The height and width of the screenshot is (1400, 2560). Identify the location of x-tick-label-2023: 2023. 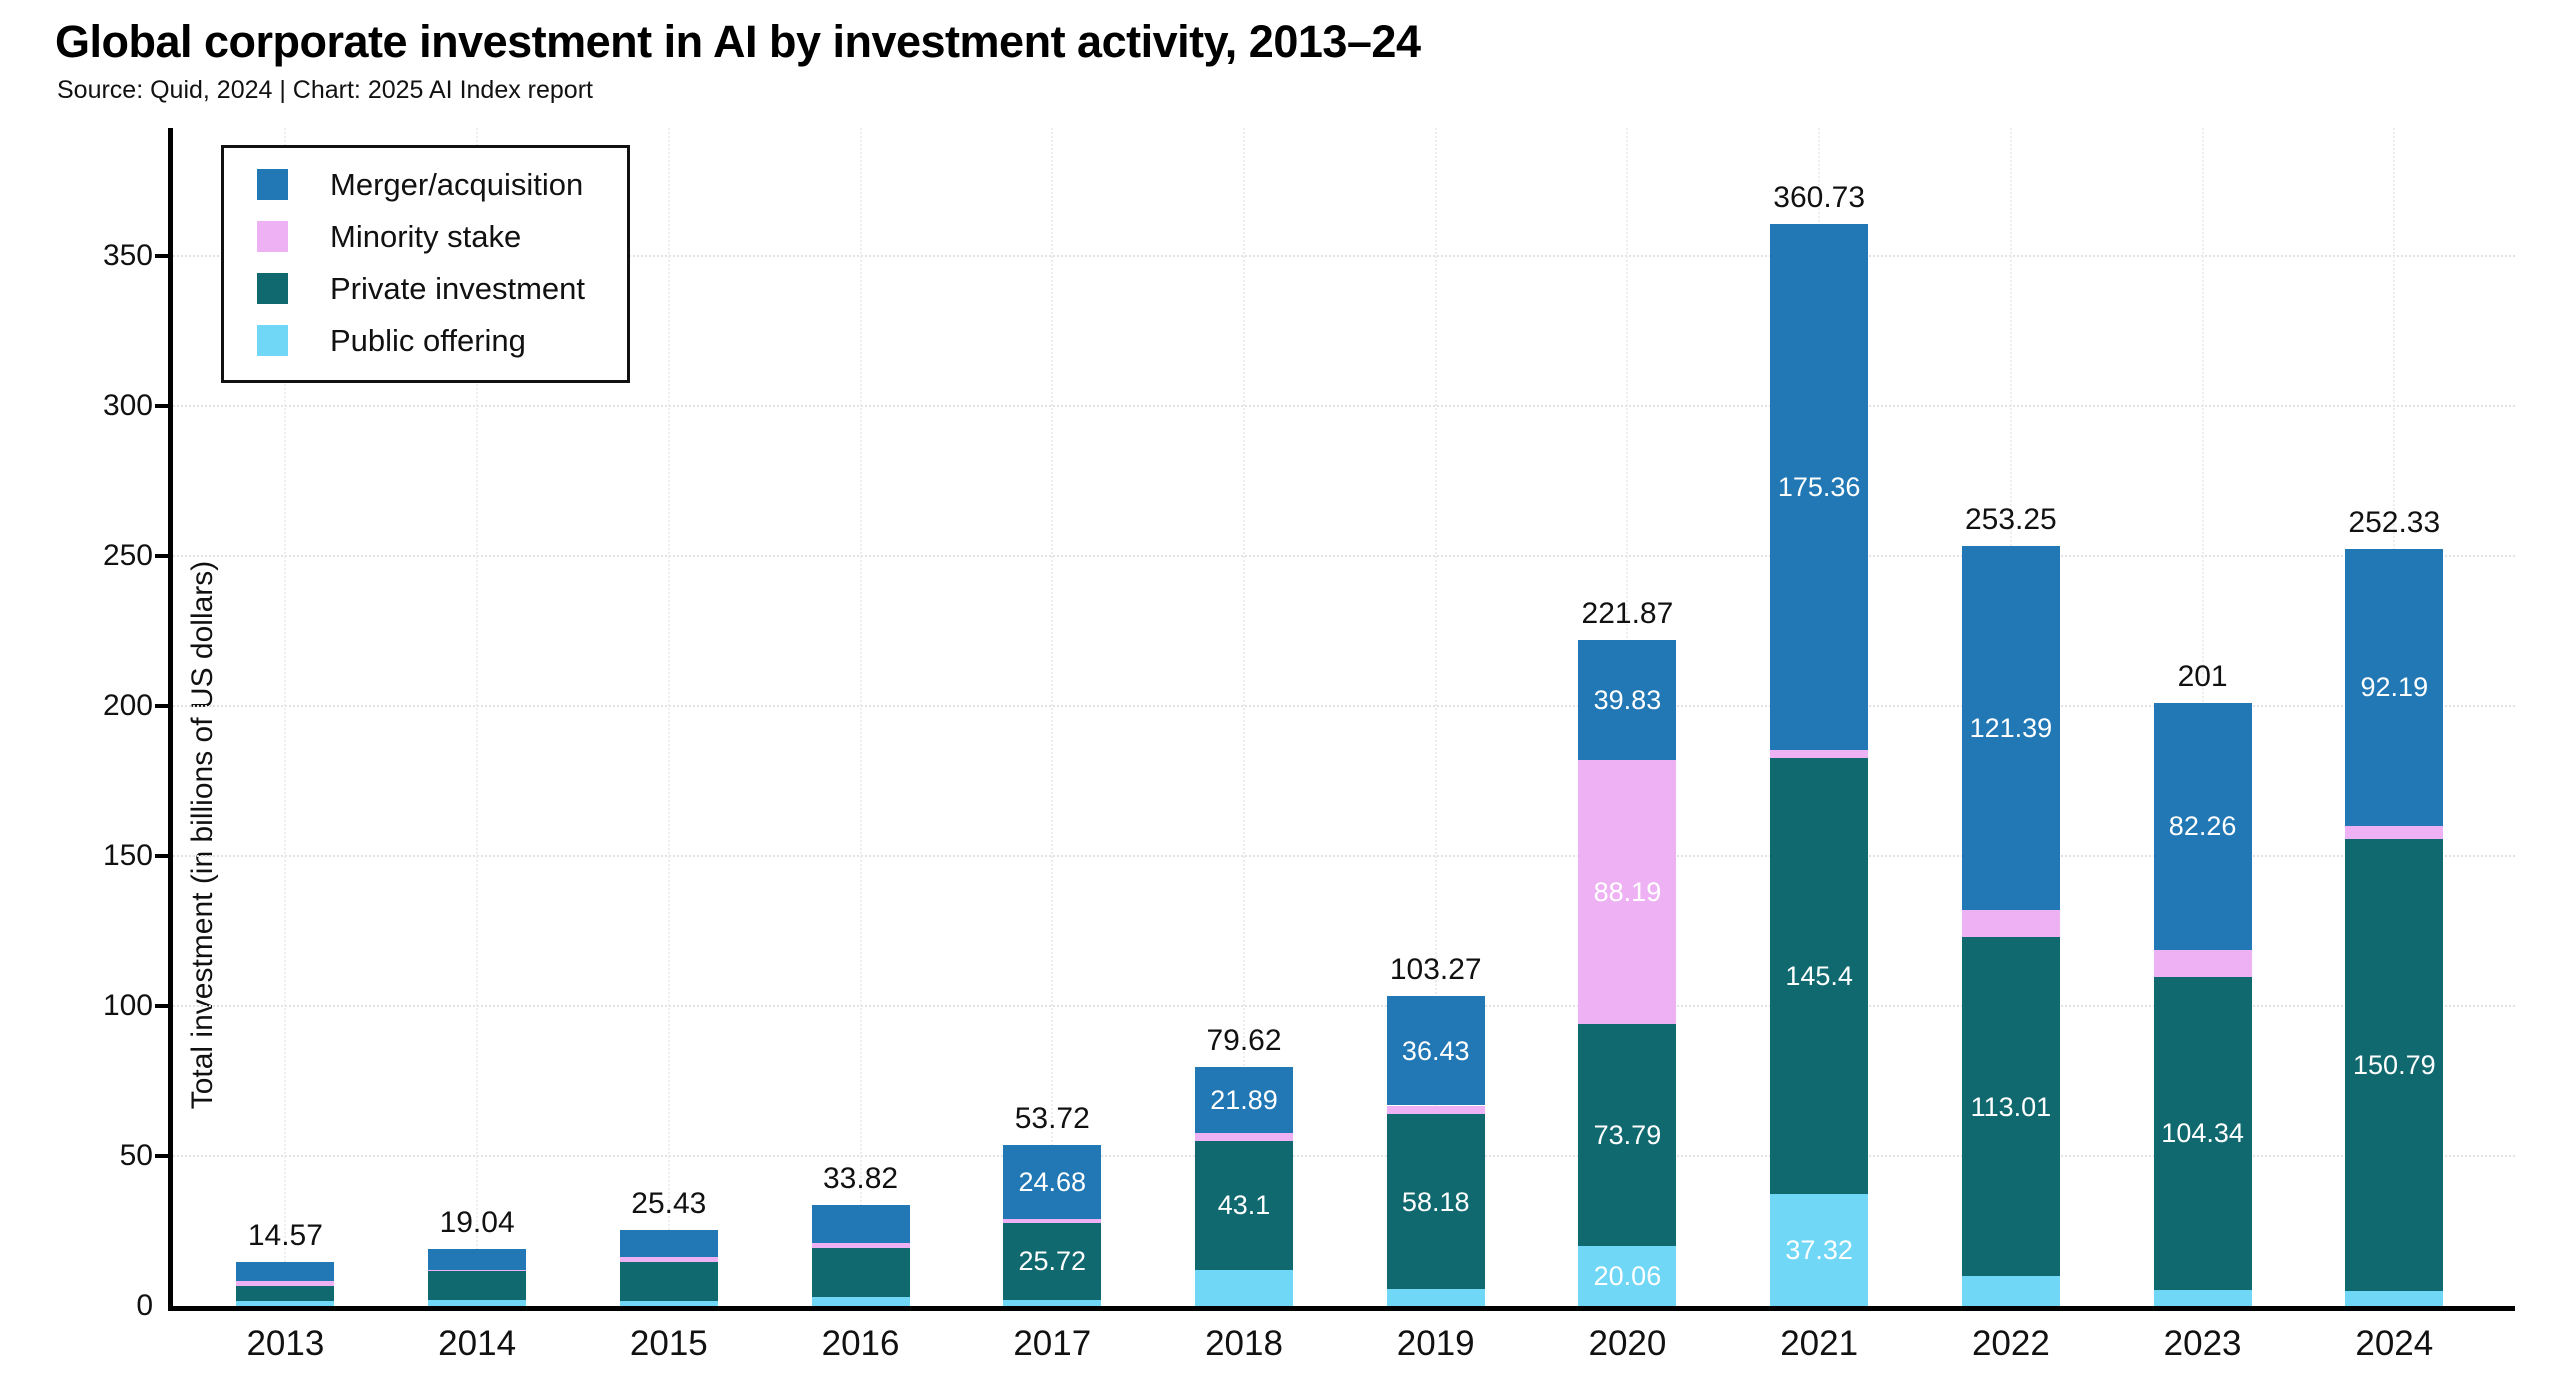
(2202, 1343).